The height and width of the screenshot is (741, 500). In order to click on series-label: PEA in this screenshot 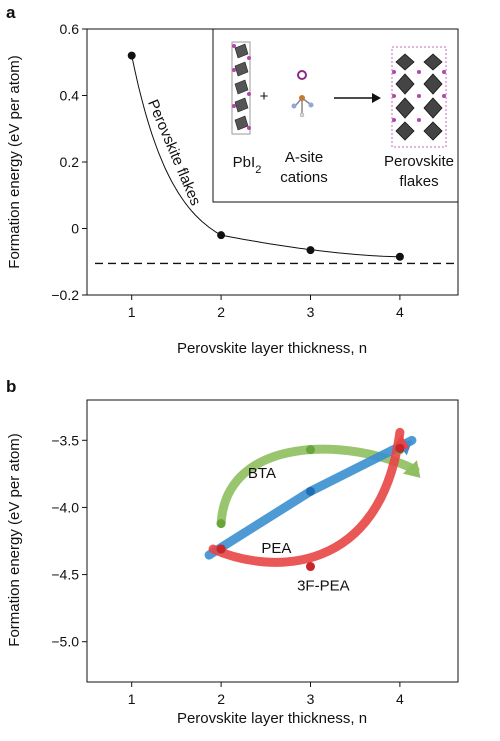, I will do `click(276, 548)`.